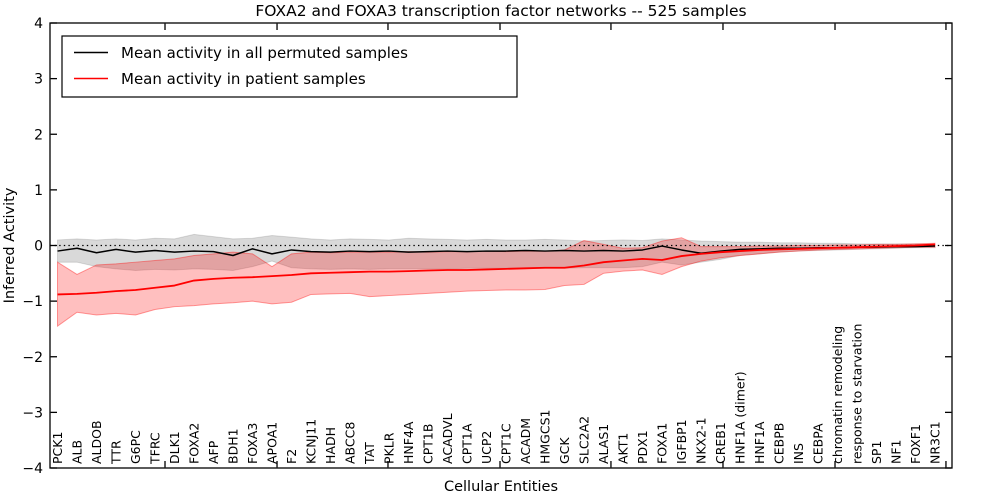 Image resolution: width=1000 pixels, height=500 pixels. Describe the element at coordinates (272, 443) in the screenshot. I see `entity-label: APOA1` at that location.